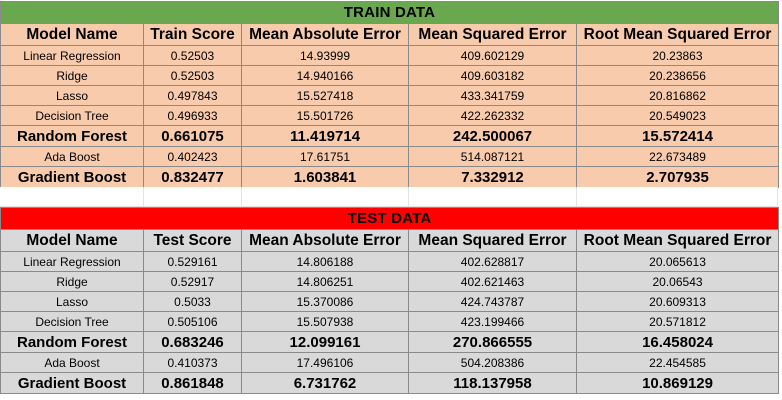 The height and width of the screenshot is (400, 782). Describe the element at coordinates (192, 281) in the screenshot. I see `score-cell: 0.52917` at that location.